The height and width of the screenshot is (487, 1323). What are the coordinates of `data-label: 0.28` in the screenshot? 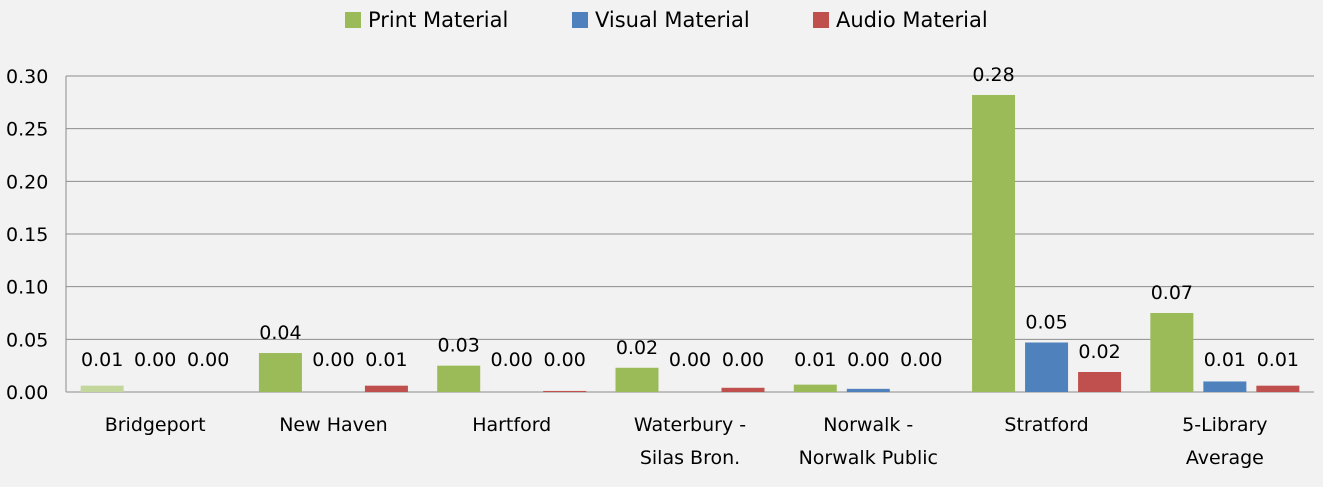 It's located at (993, 75).